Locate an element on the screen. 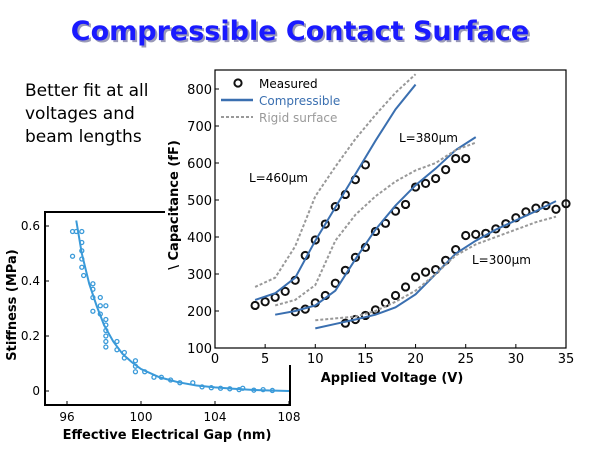  x-axis-label: Applied Voltage (V) is located at coordinates (392, 378).